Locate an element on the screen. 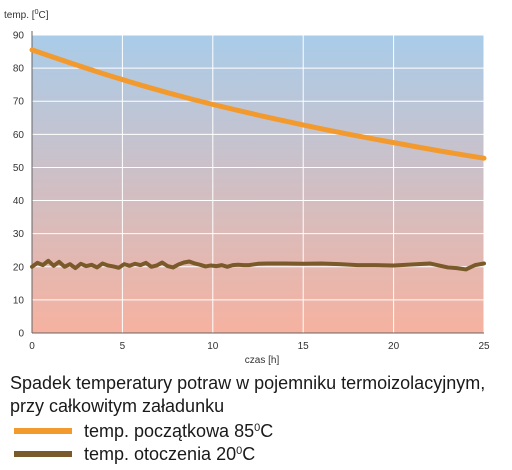 The width and height of the screenshot is (512, 470). x-tick-label: 20 is located at coordinates (394, 346).